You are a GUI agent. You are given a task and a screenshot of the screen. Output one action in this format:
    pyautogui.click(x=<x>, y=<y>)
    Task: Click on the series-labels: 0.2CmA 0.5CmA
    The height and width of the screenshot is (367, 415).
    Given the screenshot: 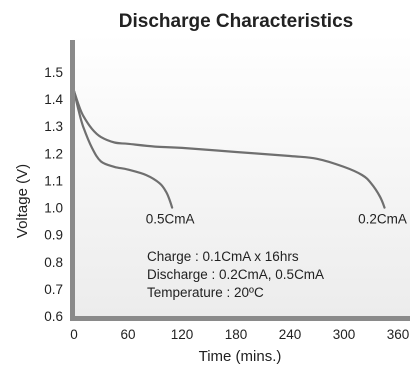 What is the action you would take?
    pyautogui.click(x=276, y=219)
    